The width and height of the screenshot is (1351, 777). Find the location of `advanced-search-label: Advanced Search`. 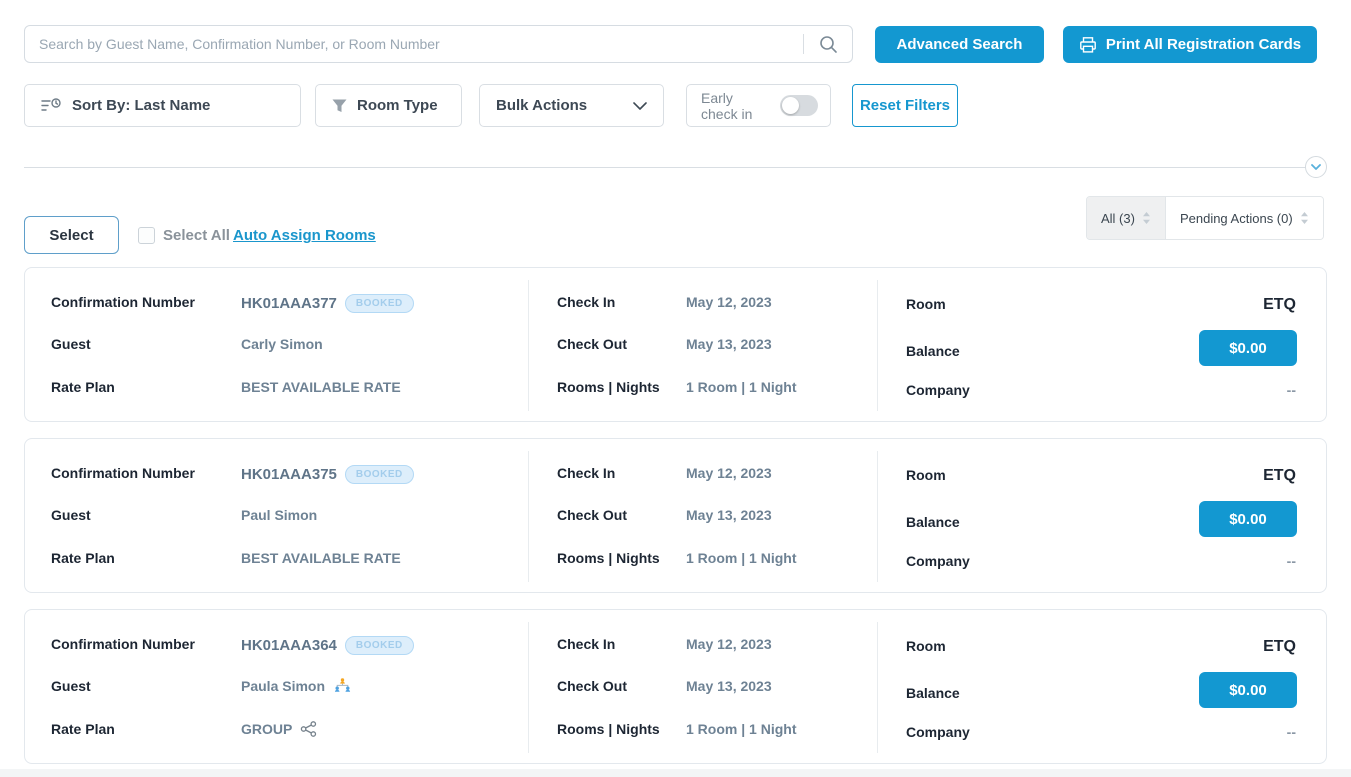

advanced-search-label: Advanced Search is located at coordinates (959, 44).